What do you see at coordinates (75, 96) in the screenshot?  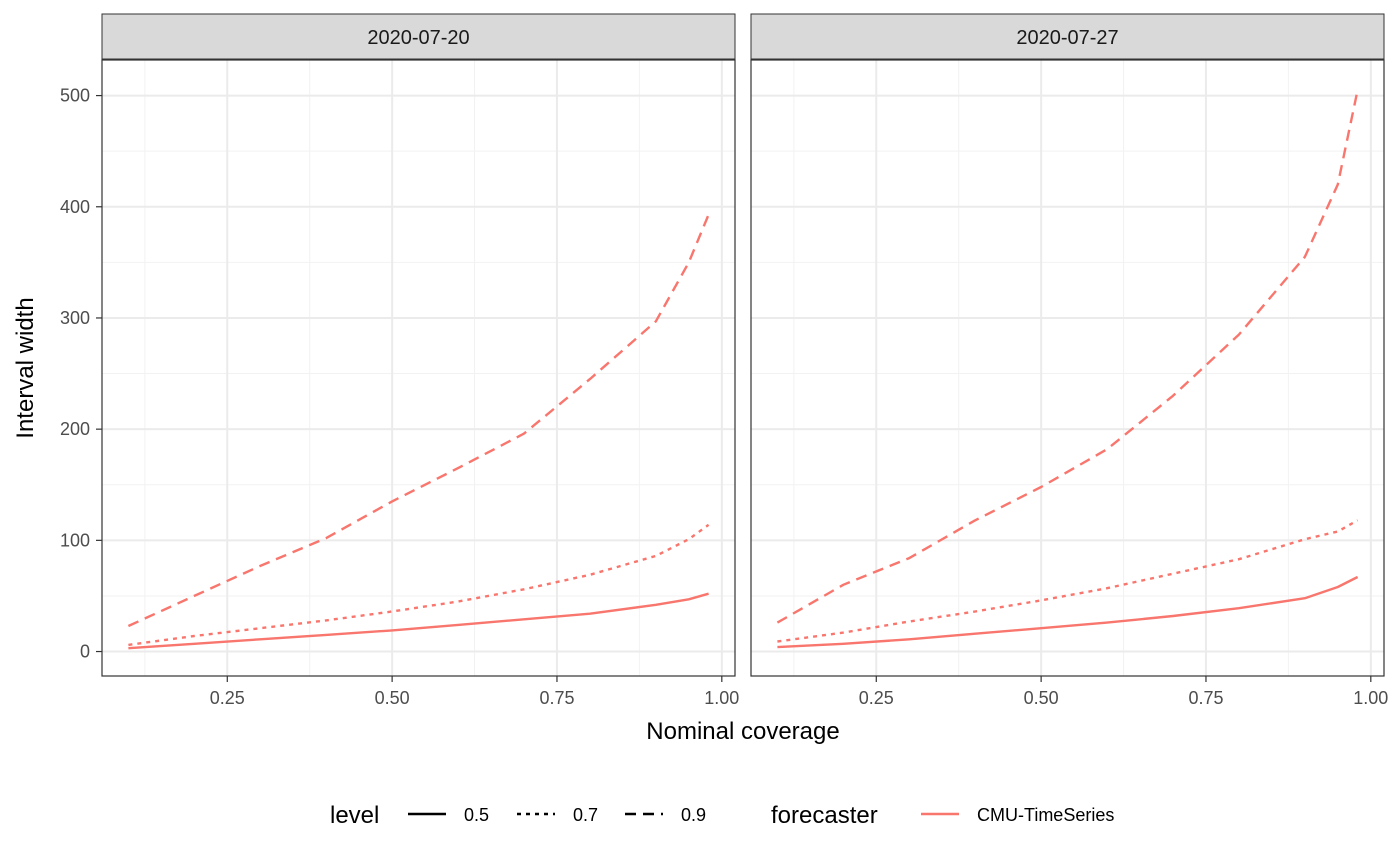 I see `y-tick-label: 500` at bounding box center [75, 96].